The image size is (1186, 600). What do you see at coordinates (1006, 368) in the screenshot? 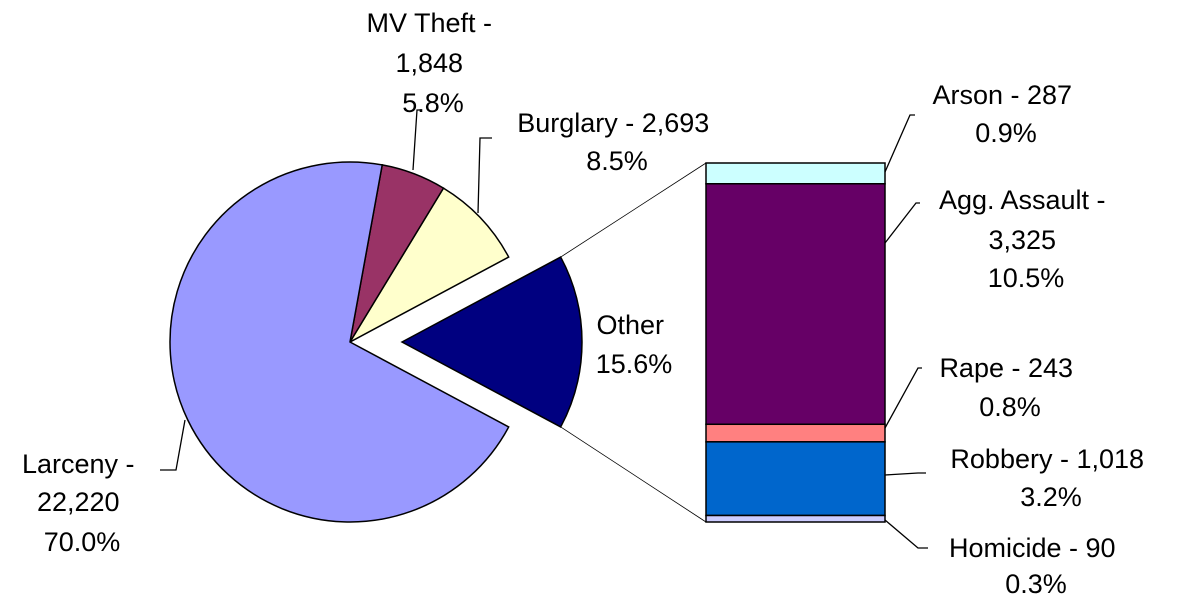
I see `label-rape-name: Rape - 243` at bounding box center [1006, 368].